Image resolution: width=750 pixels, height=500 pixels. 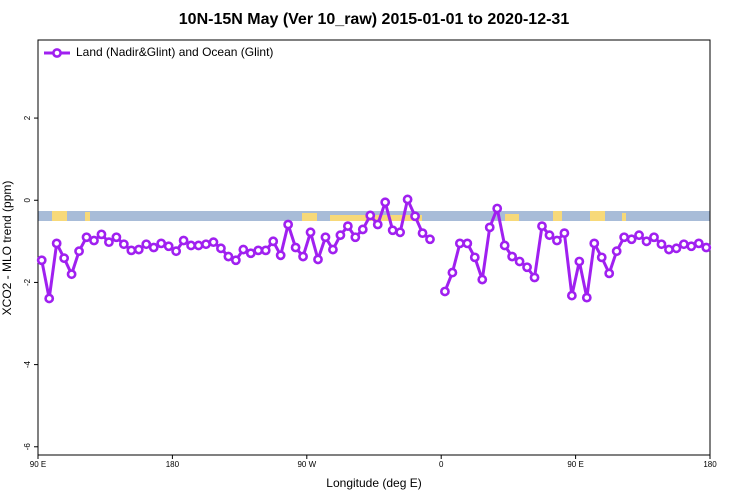 What do you see at coordinates (27, 117) in the screenshot?
I see `y-tick-label: 2` at bounding box center [27, 117].